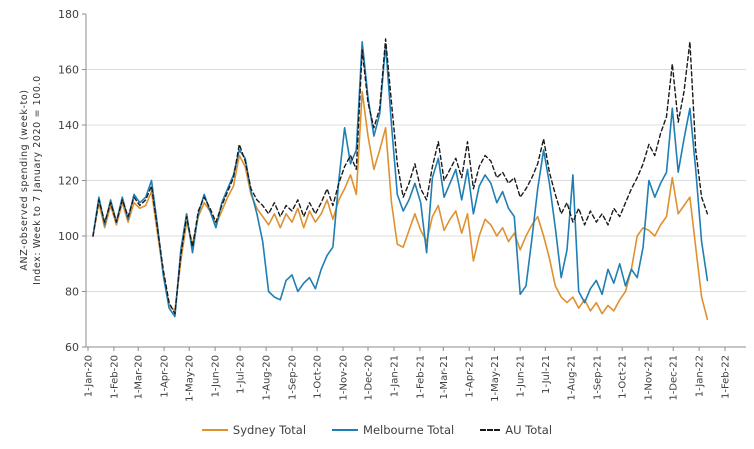 The image size is (754, 449). Describe the element at coordinates (344, 378) in the screenshot. I see `svg-text: 1-Nov-20` at that location.